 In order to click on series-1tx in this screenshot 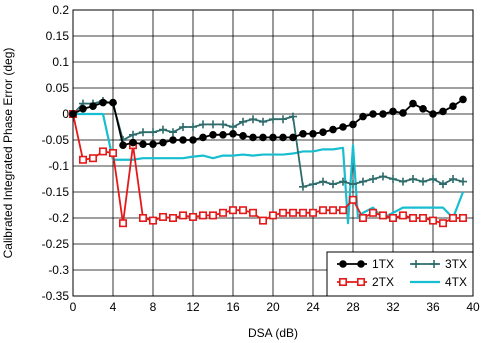, I will do `click(268, 122)`.